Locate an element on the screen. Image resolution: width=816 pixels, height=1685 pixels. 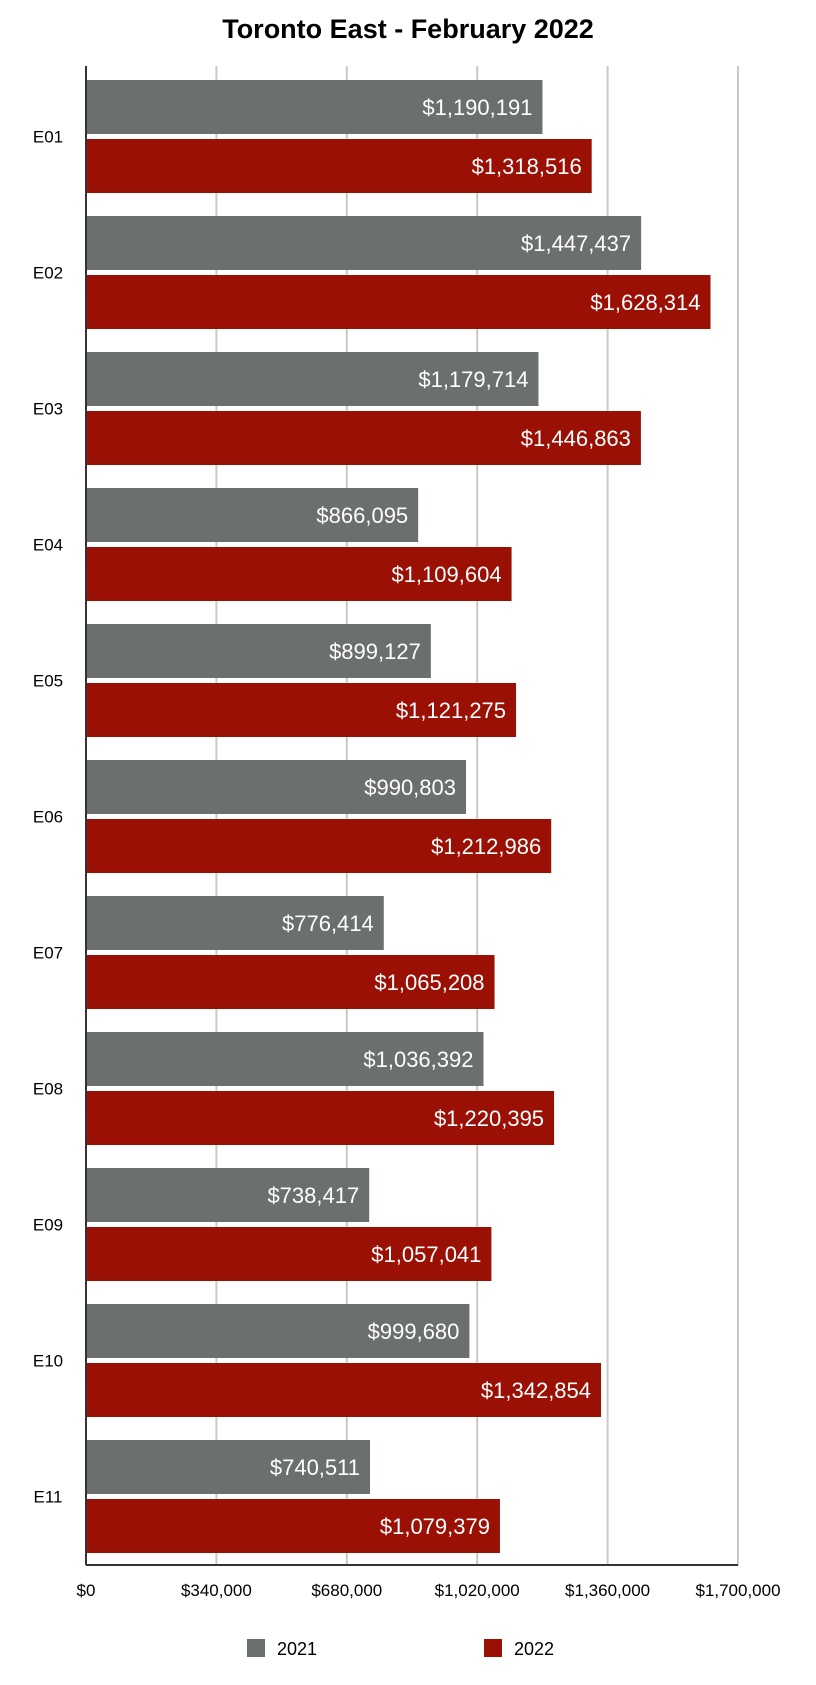
bar-value-label: $1,628,314 is located at coordinates (645, 302).